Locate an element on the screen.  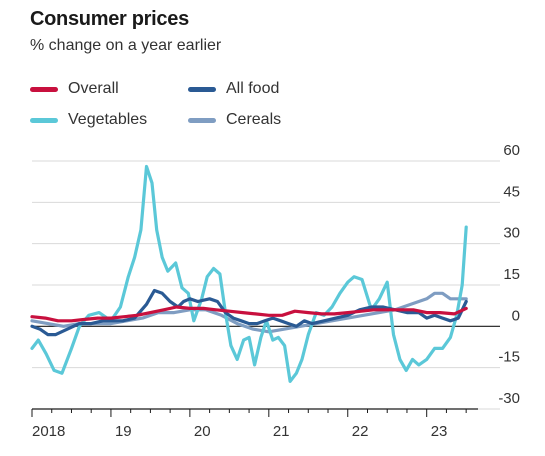
x-tick-label-2018: 2018 is located at coordinates (48, 431).